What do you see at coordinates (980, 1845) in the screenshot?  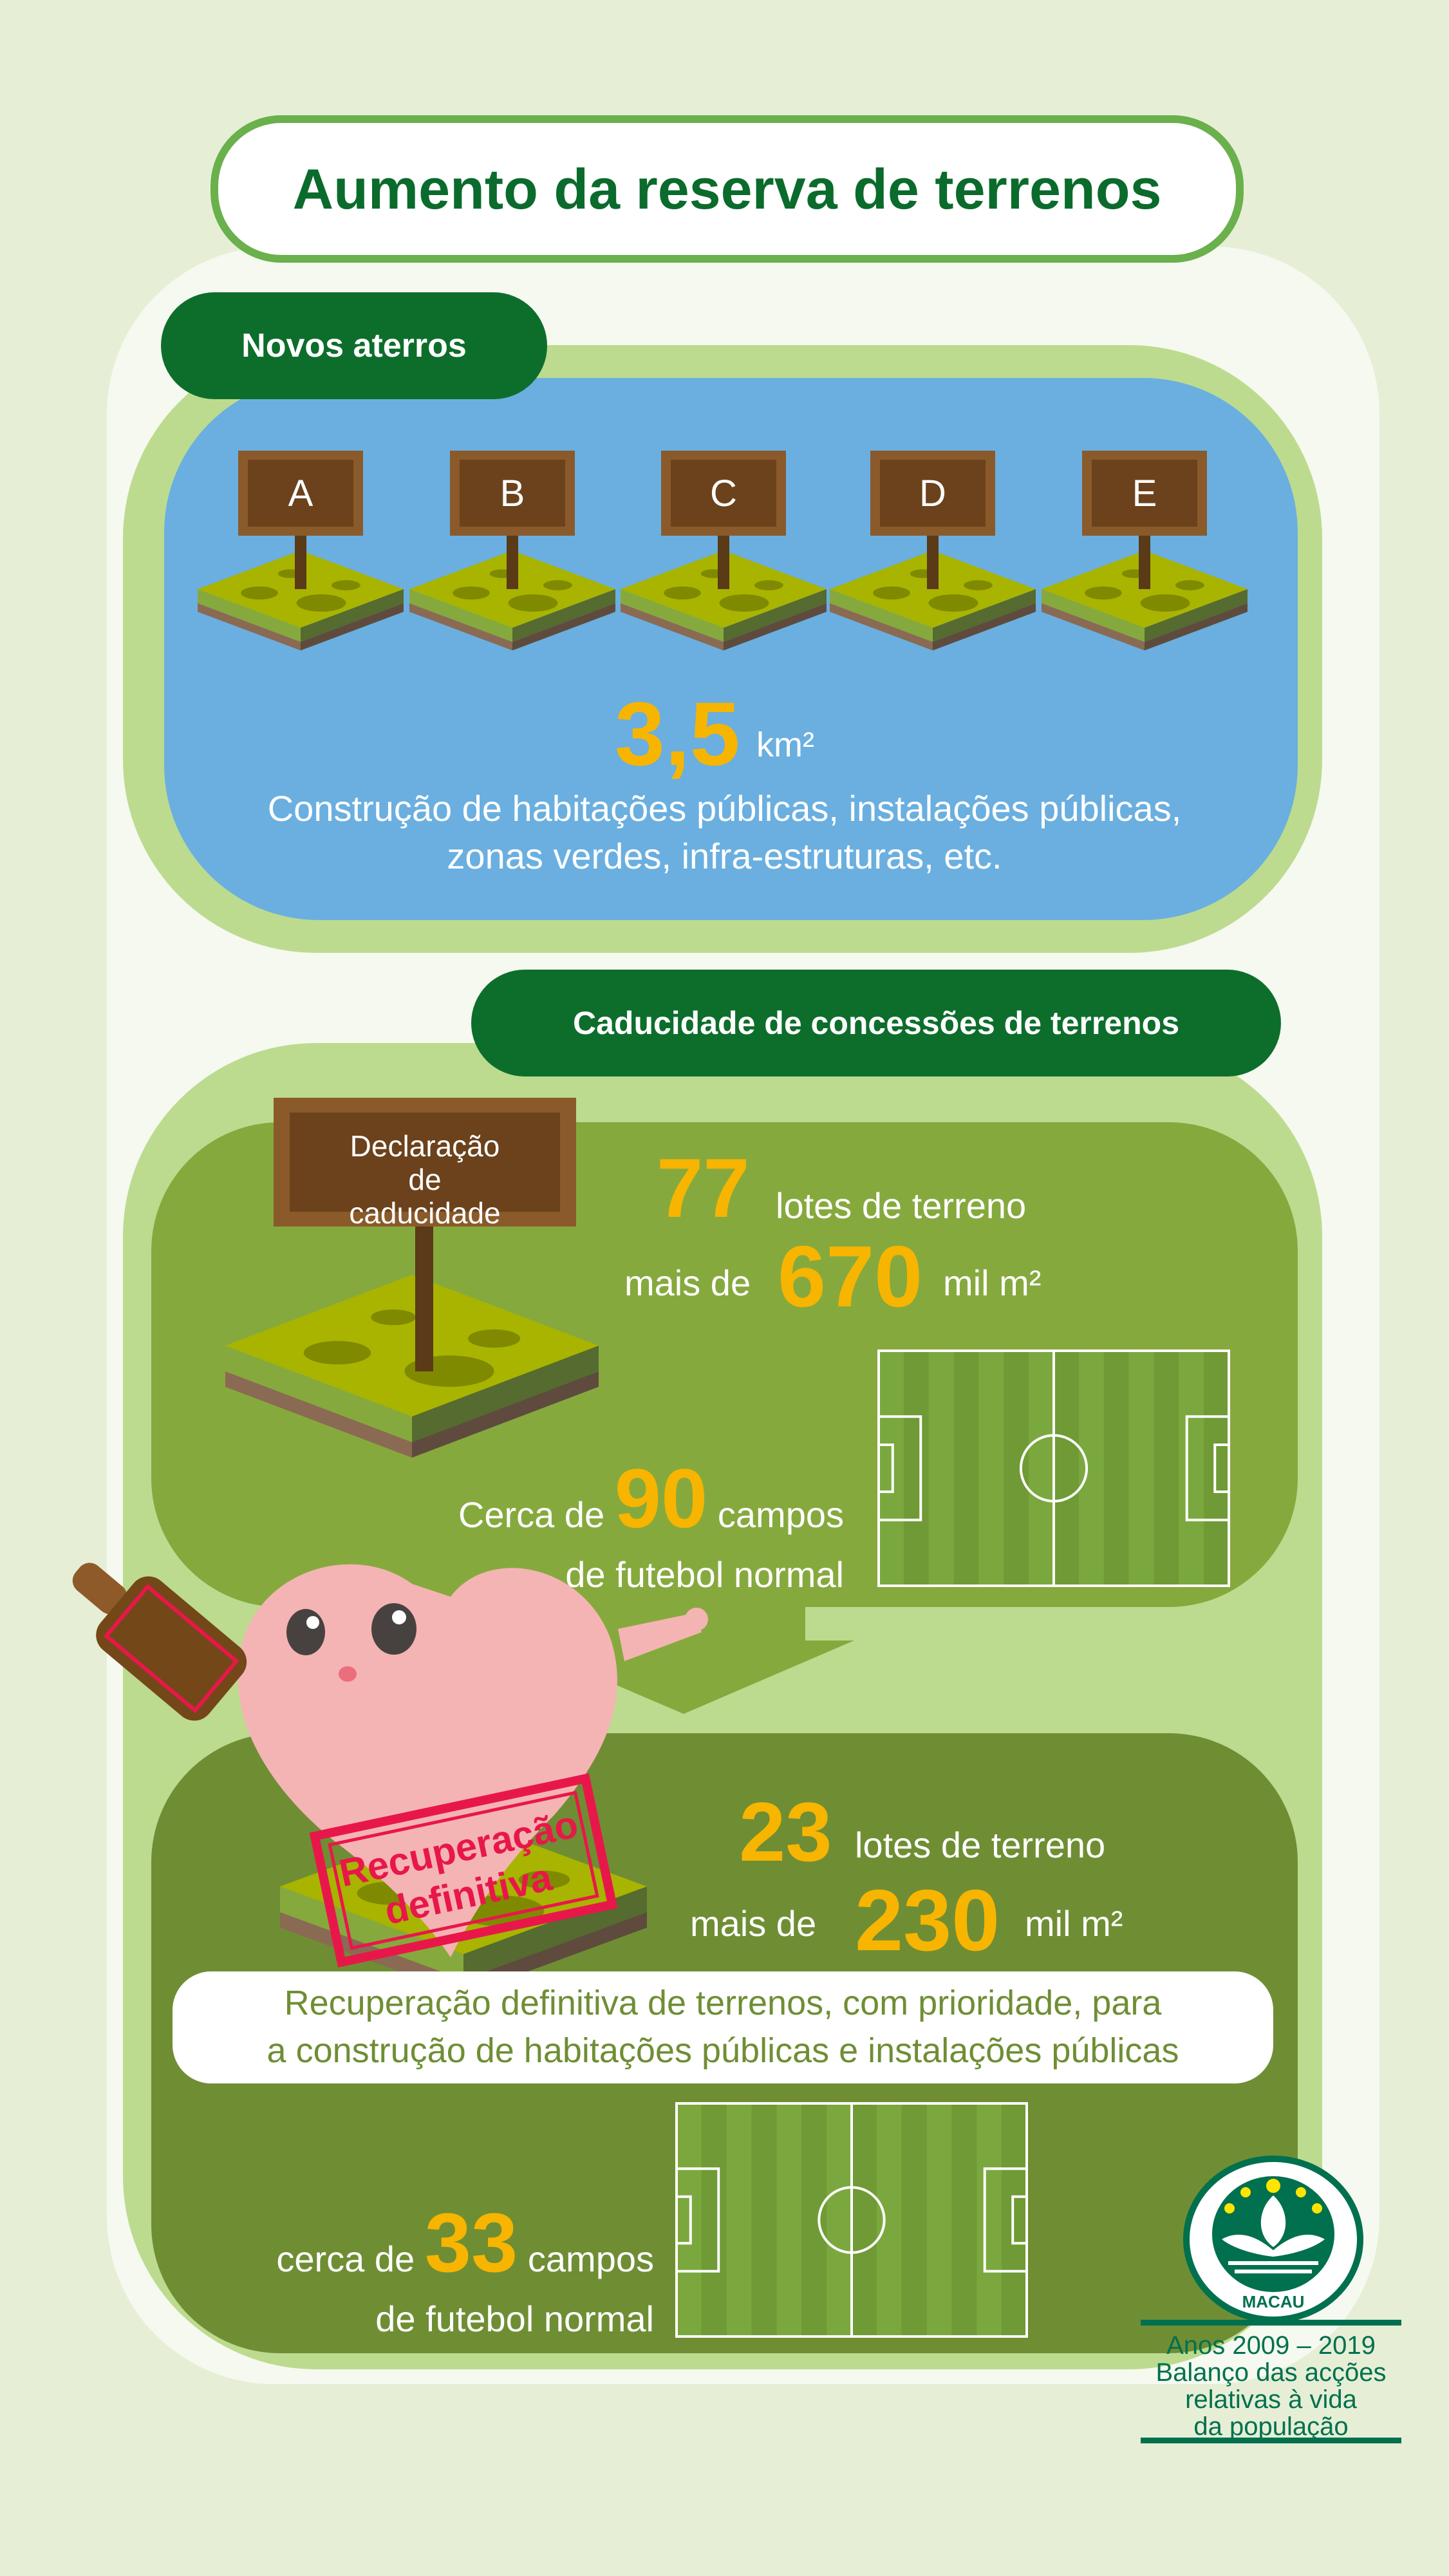 I see `section3-lots-label: lotes de terreno` at bounding box center [980, 1845].